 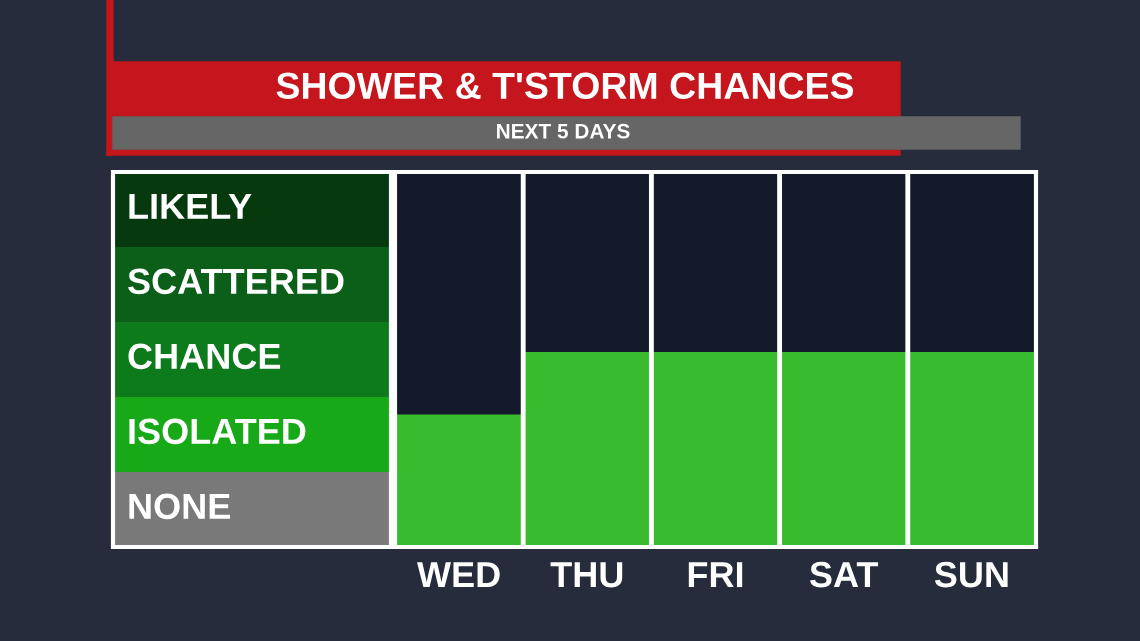 I want to click on x-tick-label: FRI, so click(x=715, y=575).